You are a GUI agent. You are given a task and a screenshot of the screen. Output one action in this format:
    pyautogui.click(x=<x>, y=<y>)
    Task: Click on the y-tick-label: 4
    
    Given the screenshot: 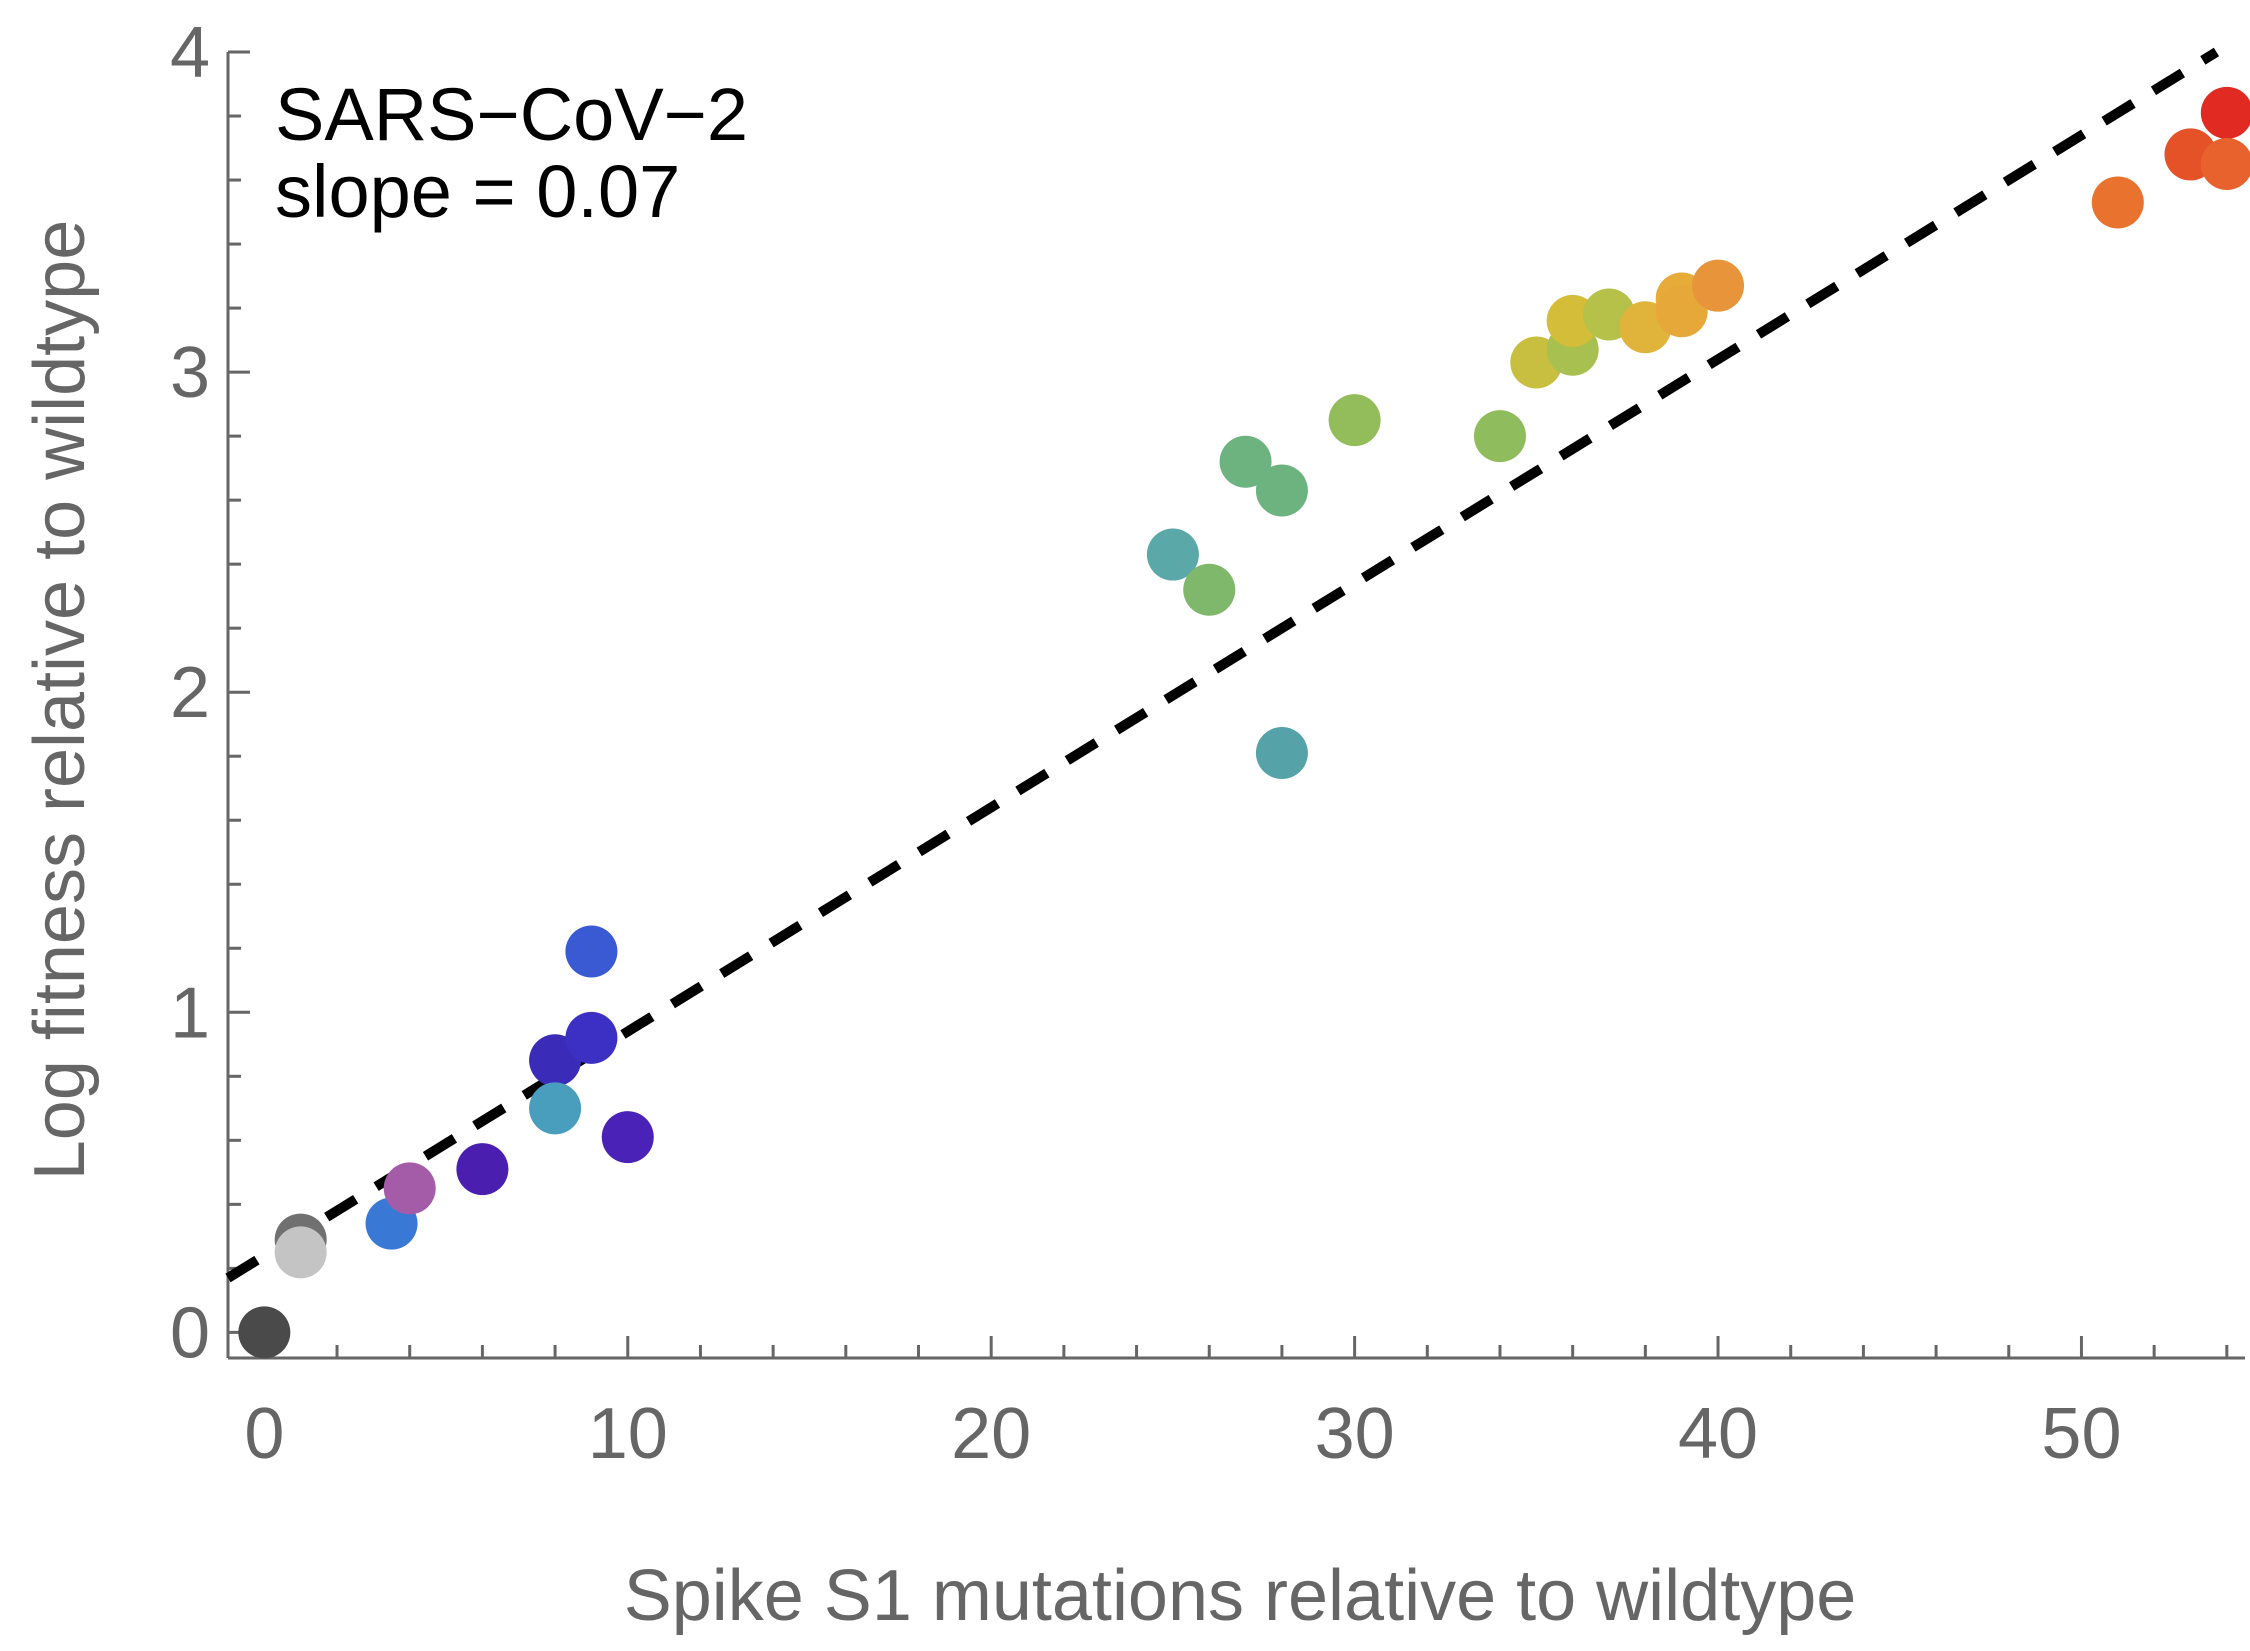 What is the action you would take?
    pyautogui.click(x=190, y=53)
    